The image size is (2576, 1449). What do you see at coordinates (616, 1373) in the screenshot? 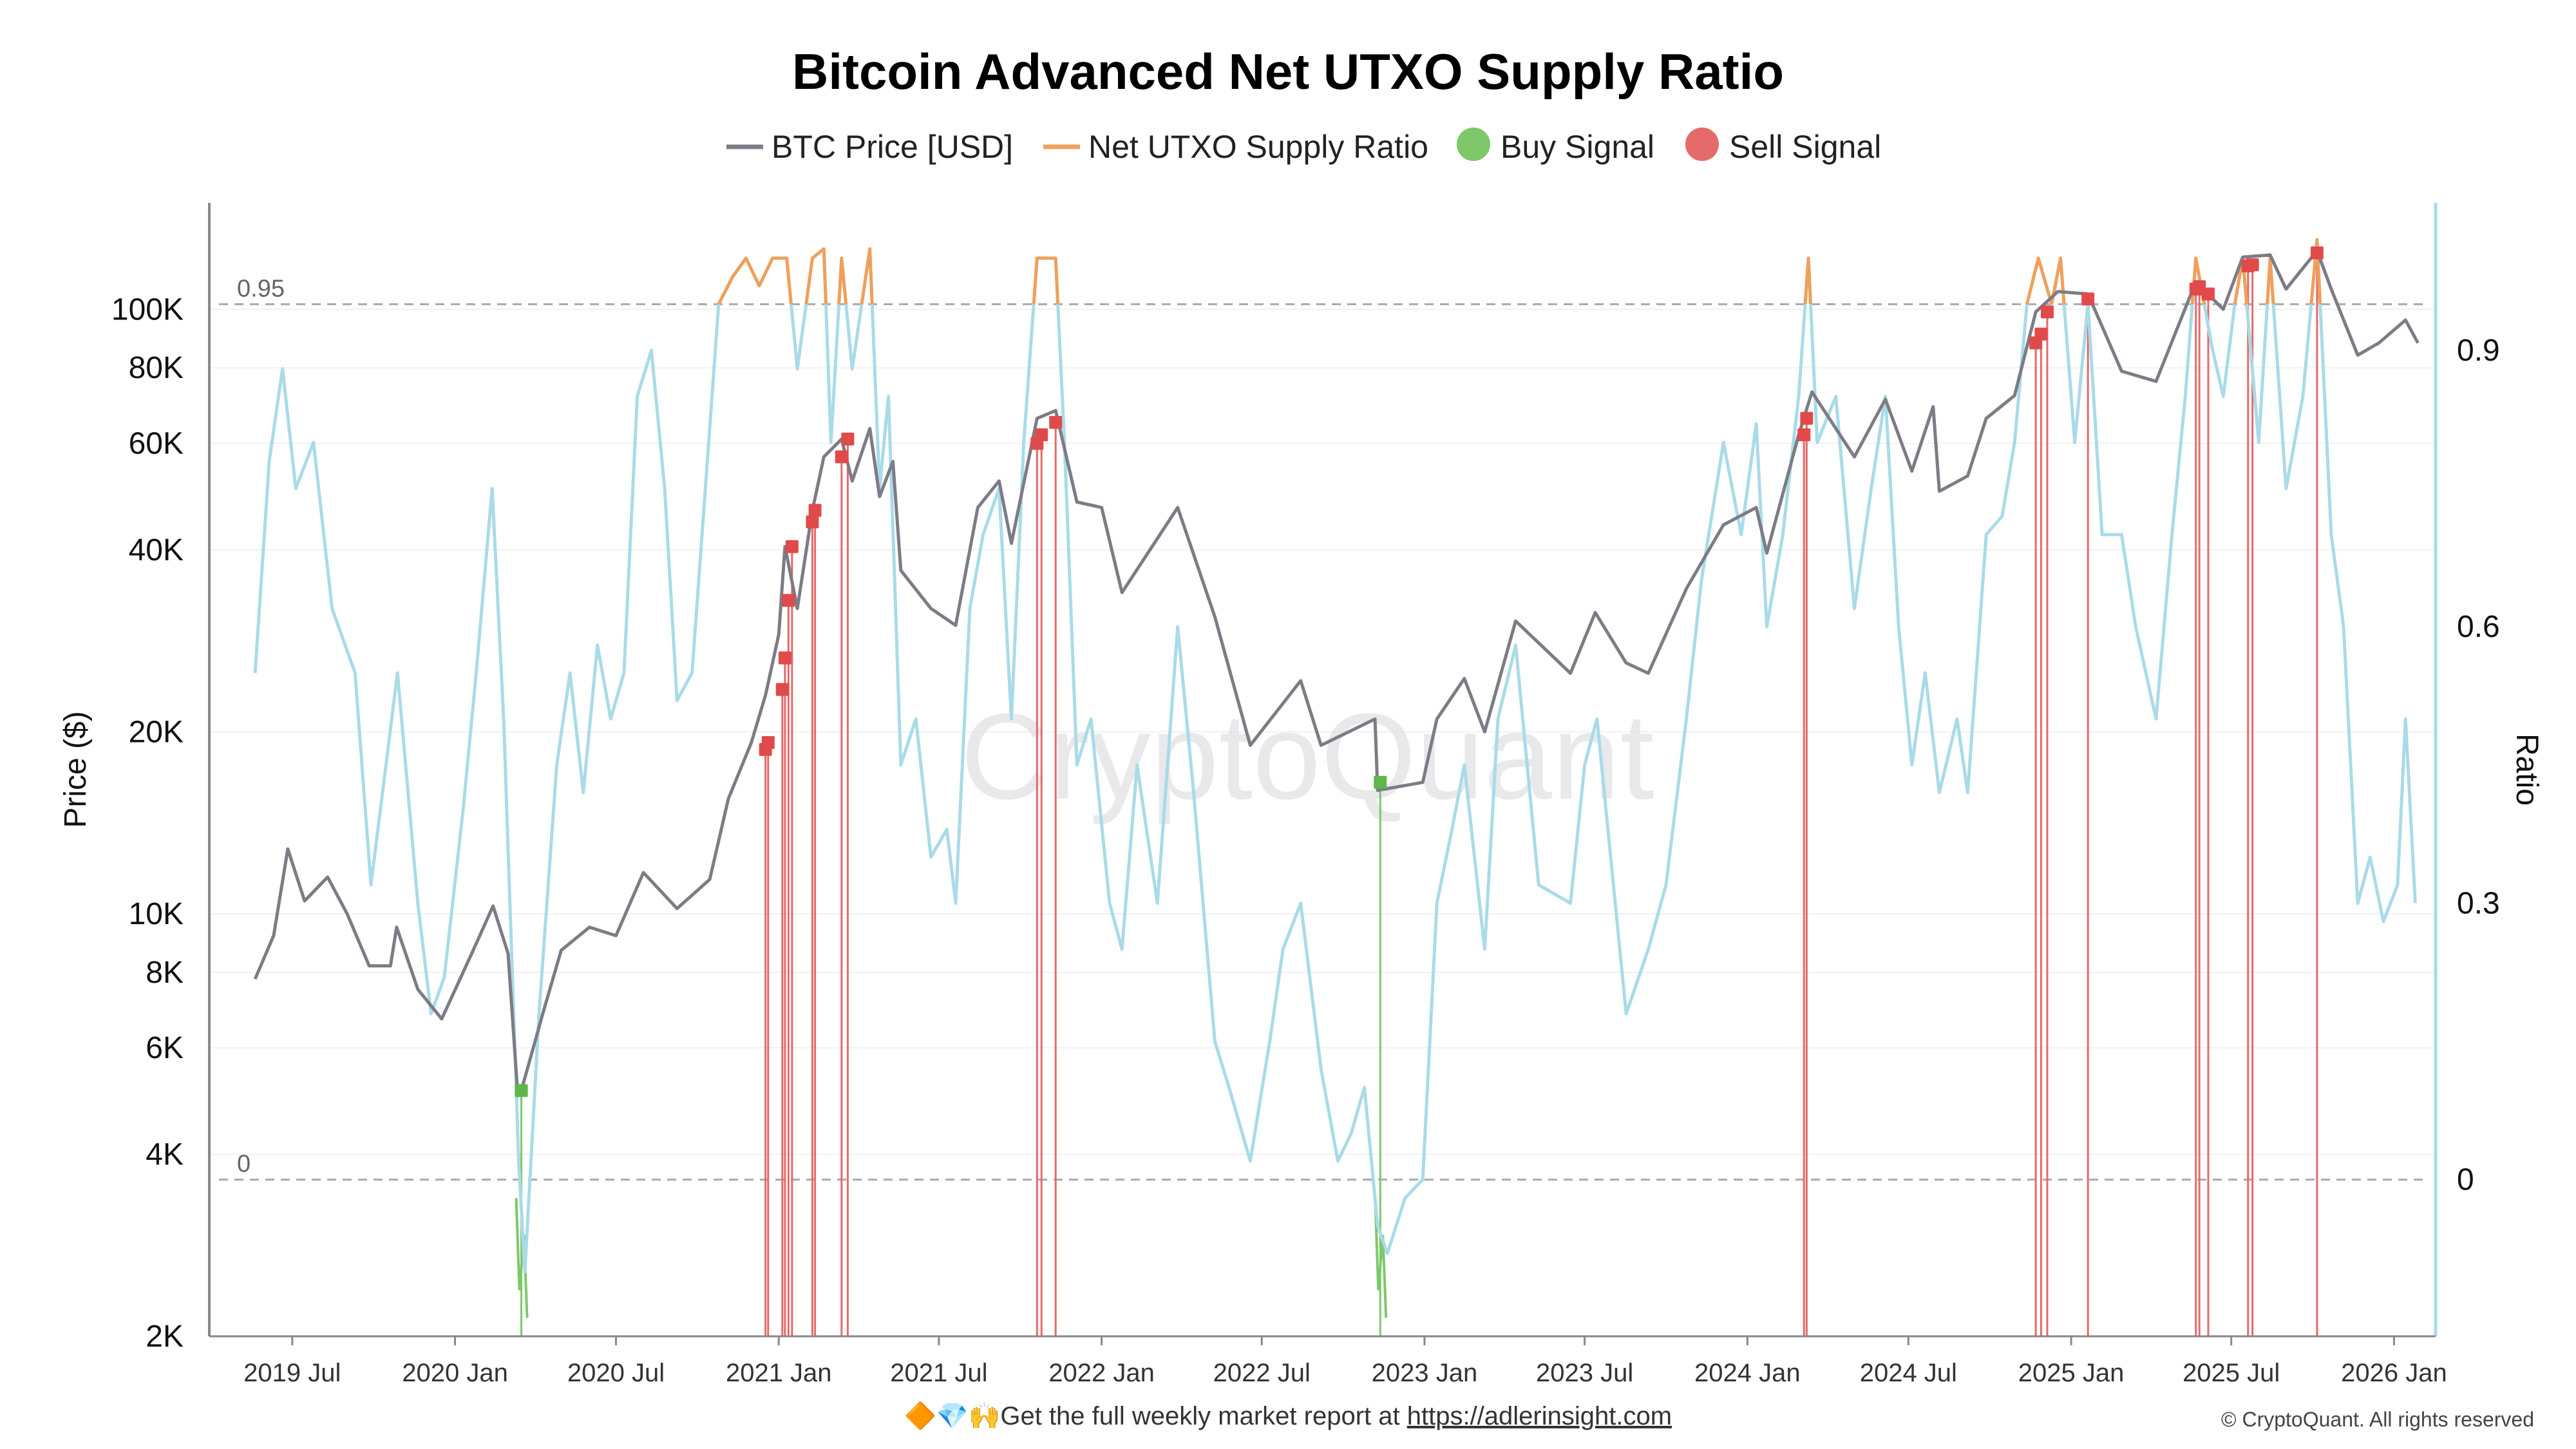
I see `x-tick-label: 2020 Jul` at bounding box center [616, 1373].